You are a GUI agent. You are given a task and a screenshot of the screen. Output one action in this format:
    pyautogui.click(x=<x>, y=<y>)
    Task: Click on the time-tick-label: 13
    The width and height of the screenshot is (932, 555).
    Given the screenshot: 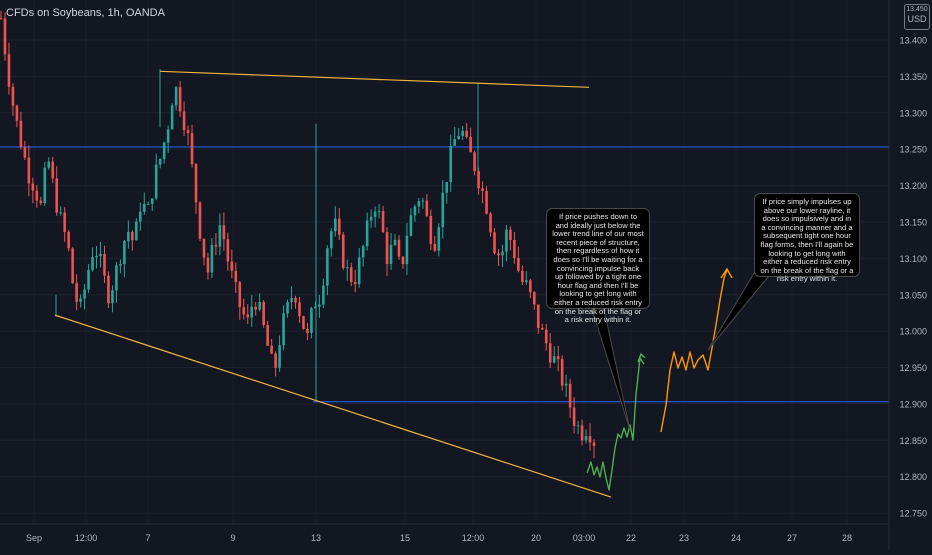 What is the action you would take?
    pyautogui.click(x=316, y=538)
    